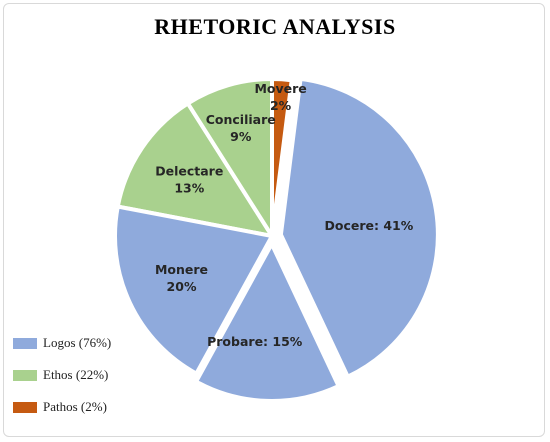 The height and width of the screenshot is (442, 550). I want to click on data-label-monere: Monere 20%, so click(181, 278).